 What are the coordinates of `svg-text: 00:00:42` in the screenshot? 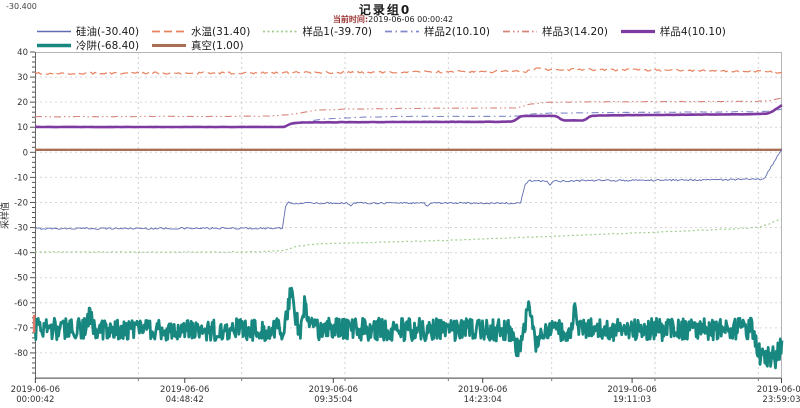 It's located at (35, 400).